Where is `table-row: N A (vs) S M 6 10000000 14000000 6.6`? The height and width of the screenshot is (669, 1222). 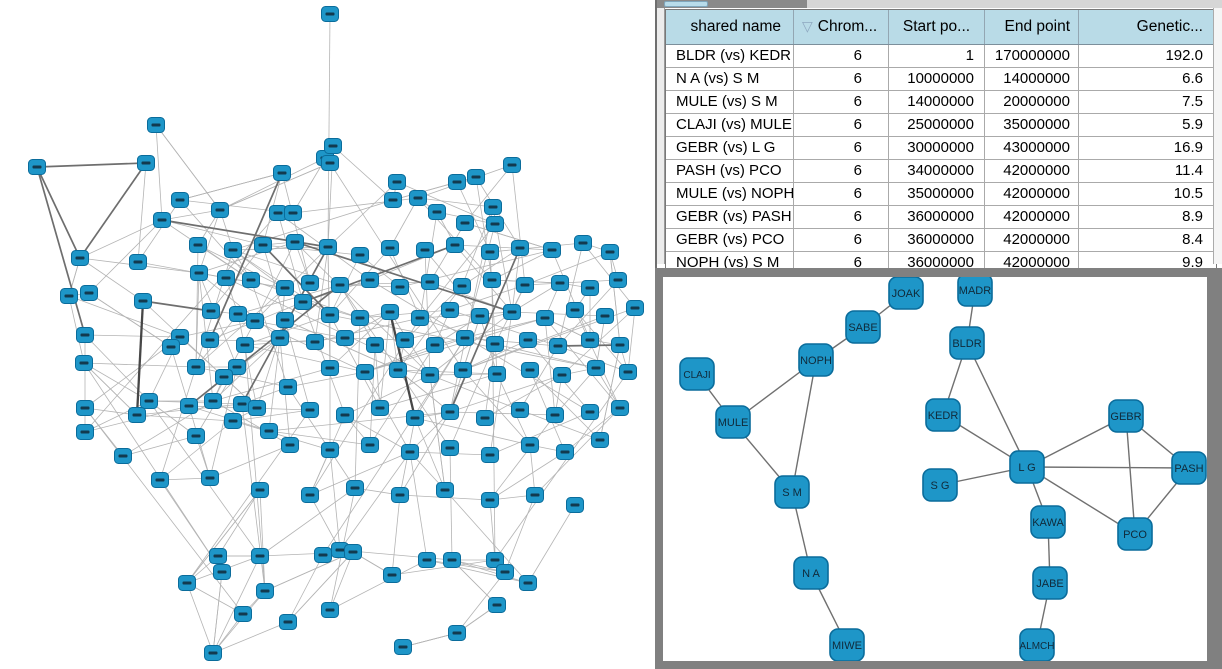
table-row: N A (vs) S M 6 10000000 14000000 6.6 is located at coordinates (941, 79).